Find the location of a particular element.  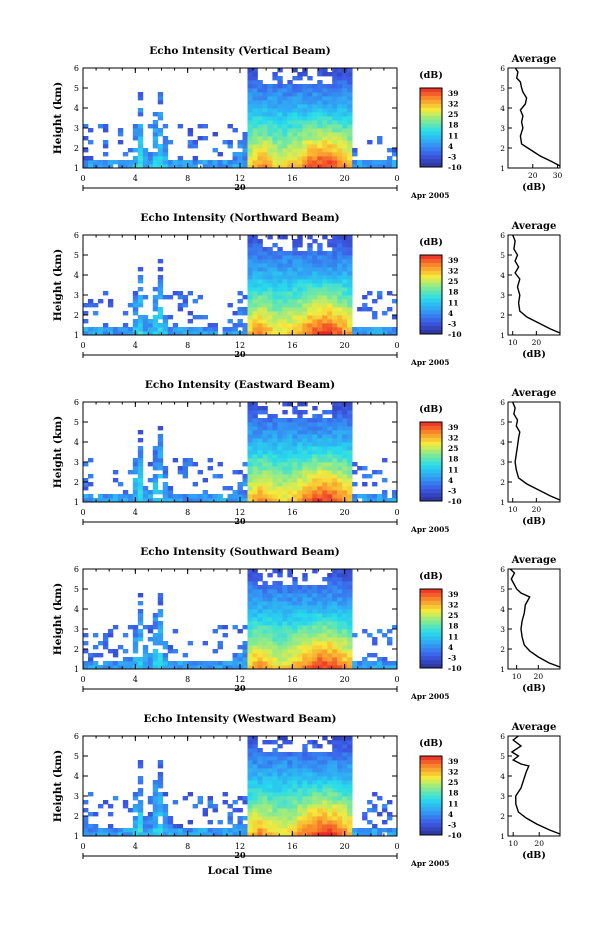

x-tick-label: 20 is located at coordinates (345, 512).